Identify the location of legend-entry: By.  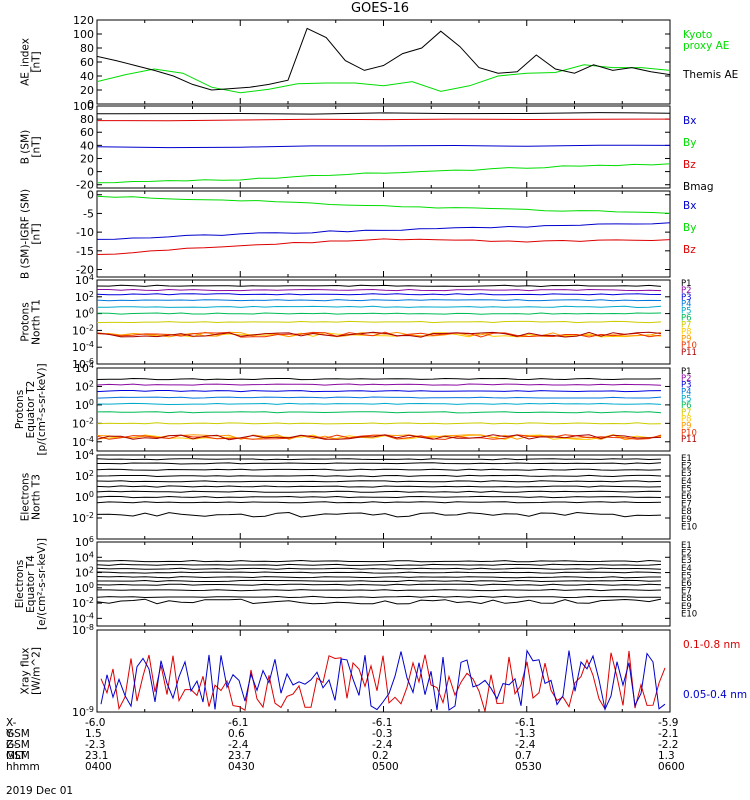
(689, 228).